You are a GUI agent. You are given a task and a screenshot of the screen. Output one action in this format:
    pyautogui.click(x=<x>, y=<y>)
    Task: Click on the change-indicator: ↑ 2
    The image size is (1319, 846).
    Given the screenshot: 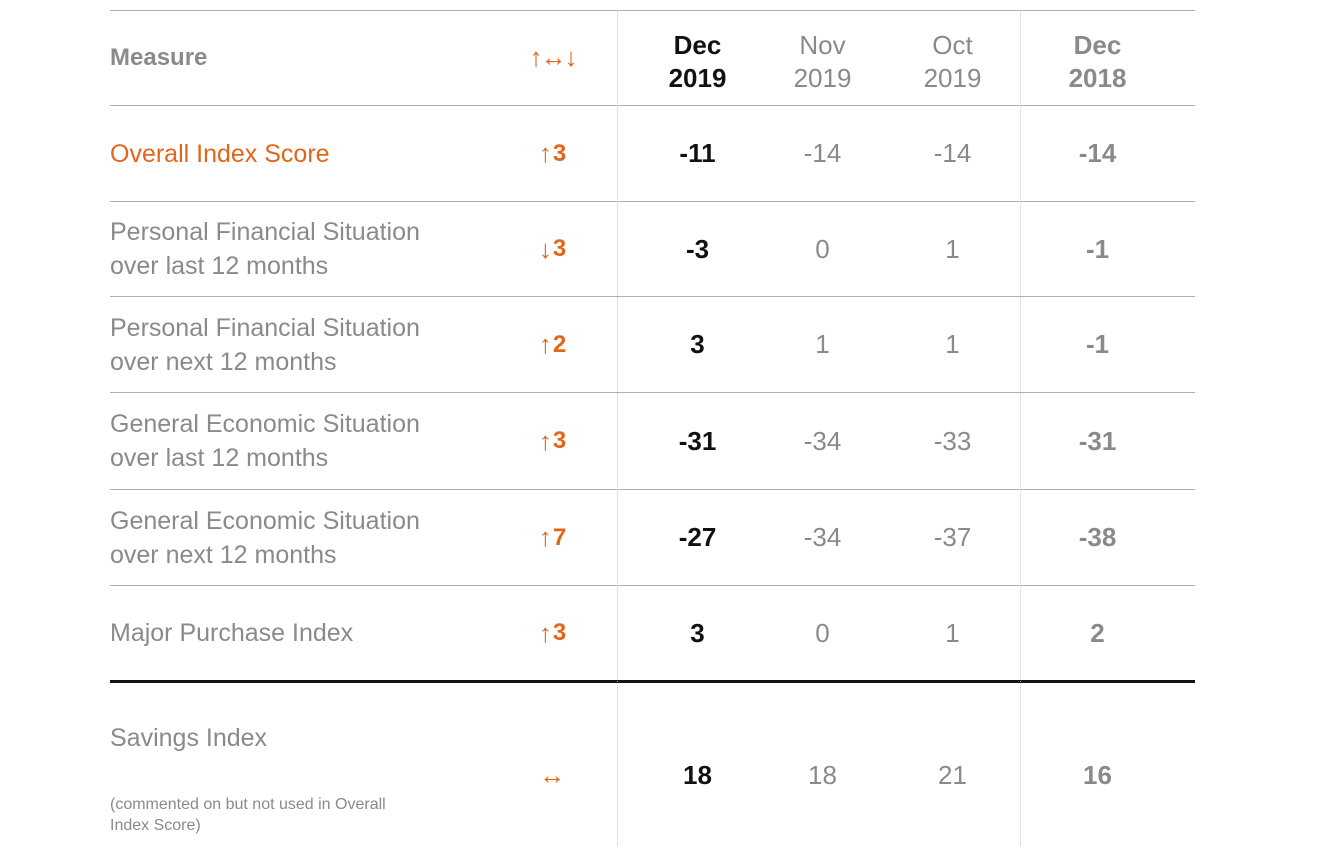 What is the action you would take?
    pyautogui.click(x=552, y=344)
    